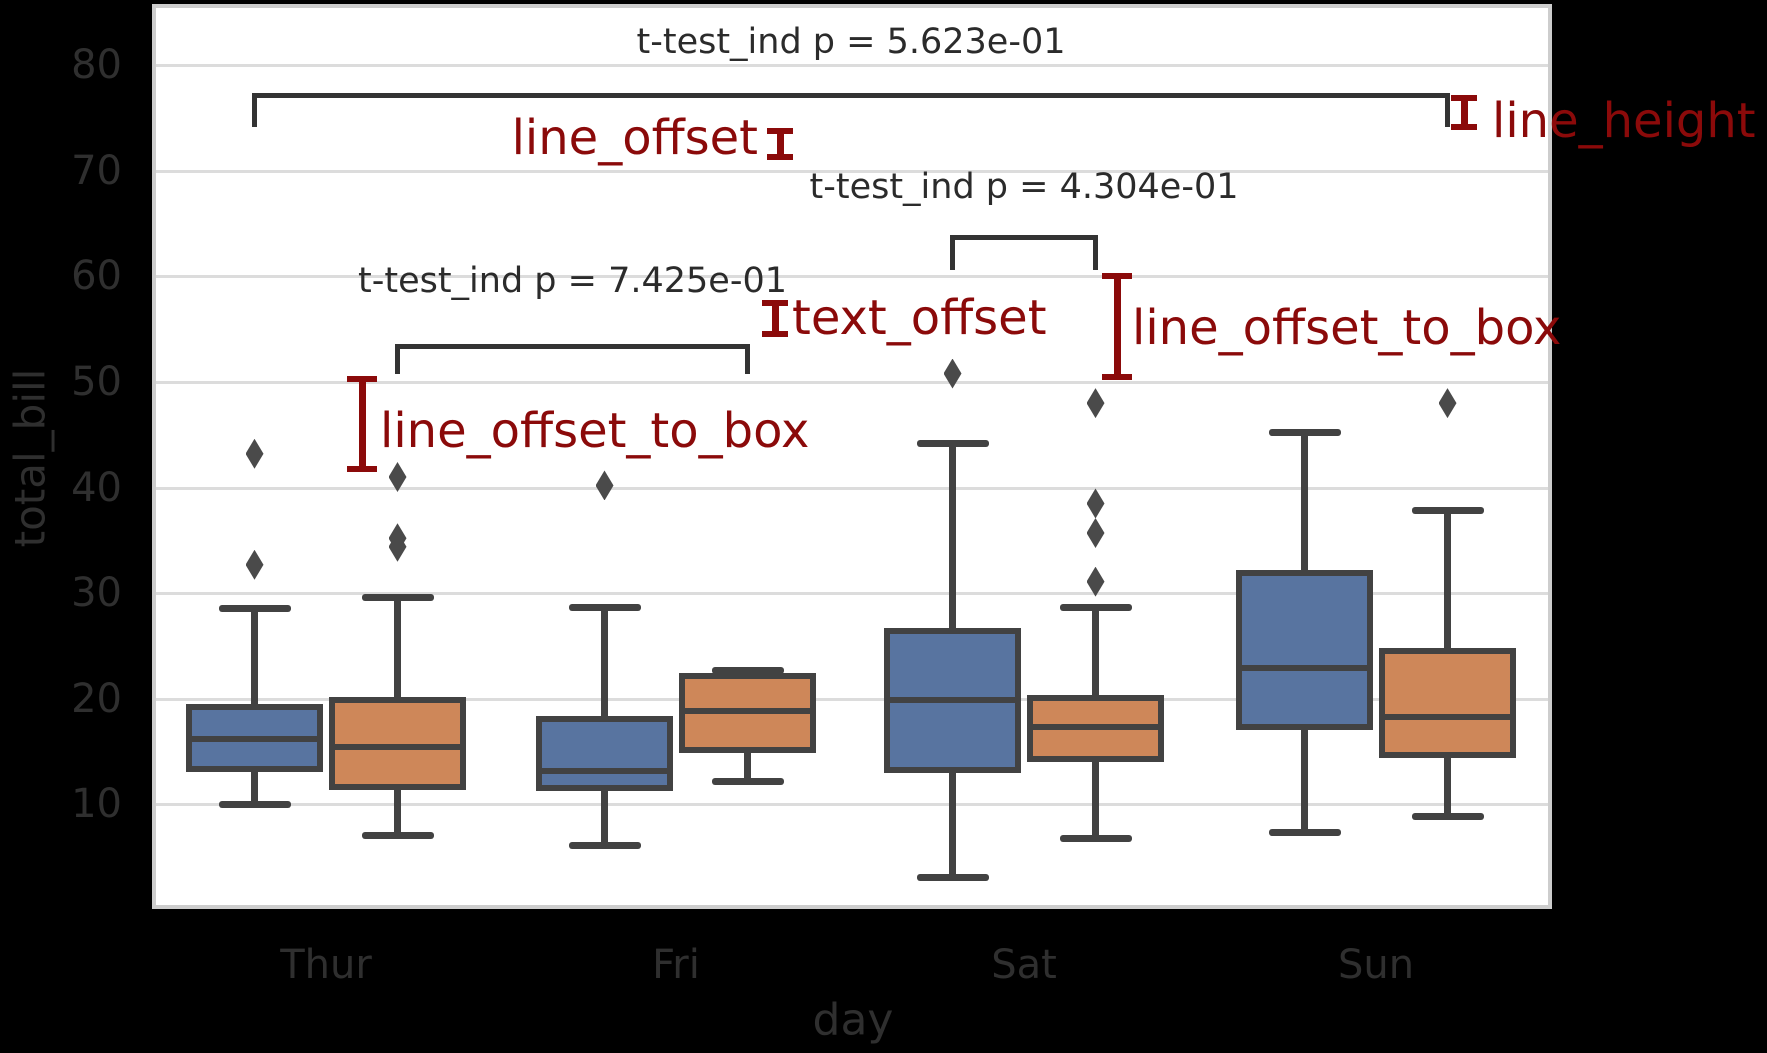 The width and height of the screenshot is (1767, 1053). Describe the element at coordinates (96, 593) in the screenshot. I see `y-tick-label: 30` at that location.